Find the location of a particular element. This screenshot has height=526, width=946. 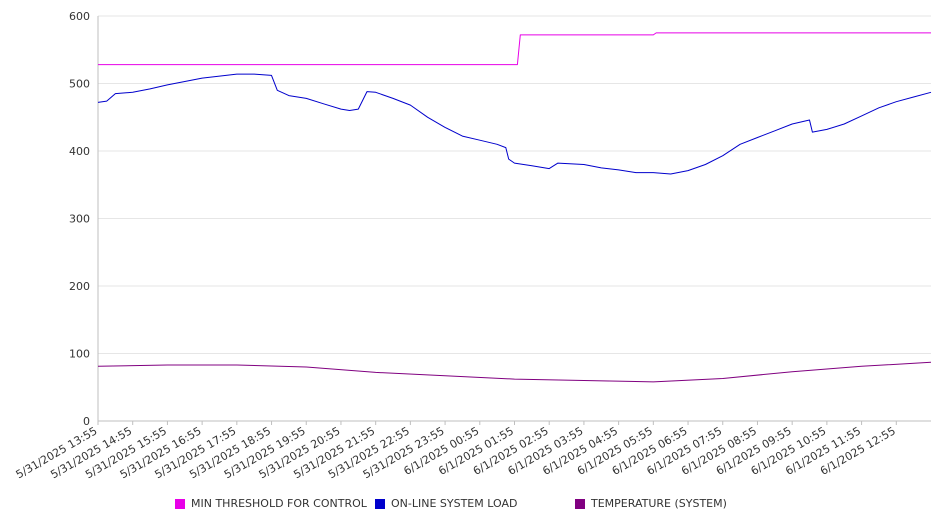

y-tick-label: 200 is located at coordinates (79, 286).